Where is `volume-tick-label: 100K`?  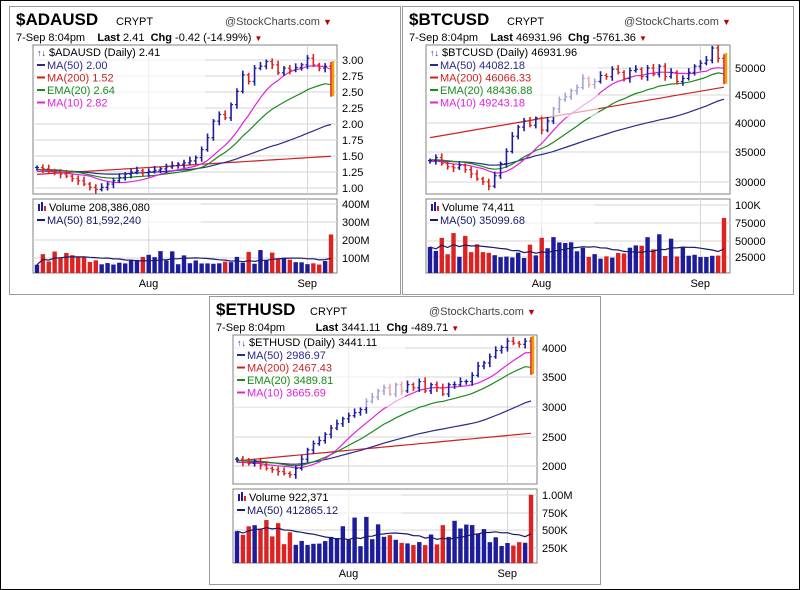
volume-tick-label: 100K is located at coordinates (748, 206).